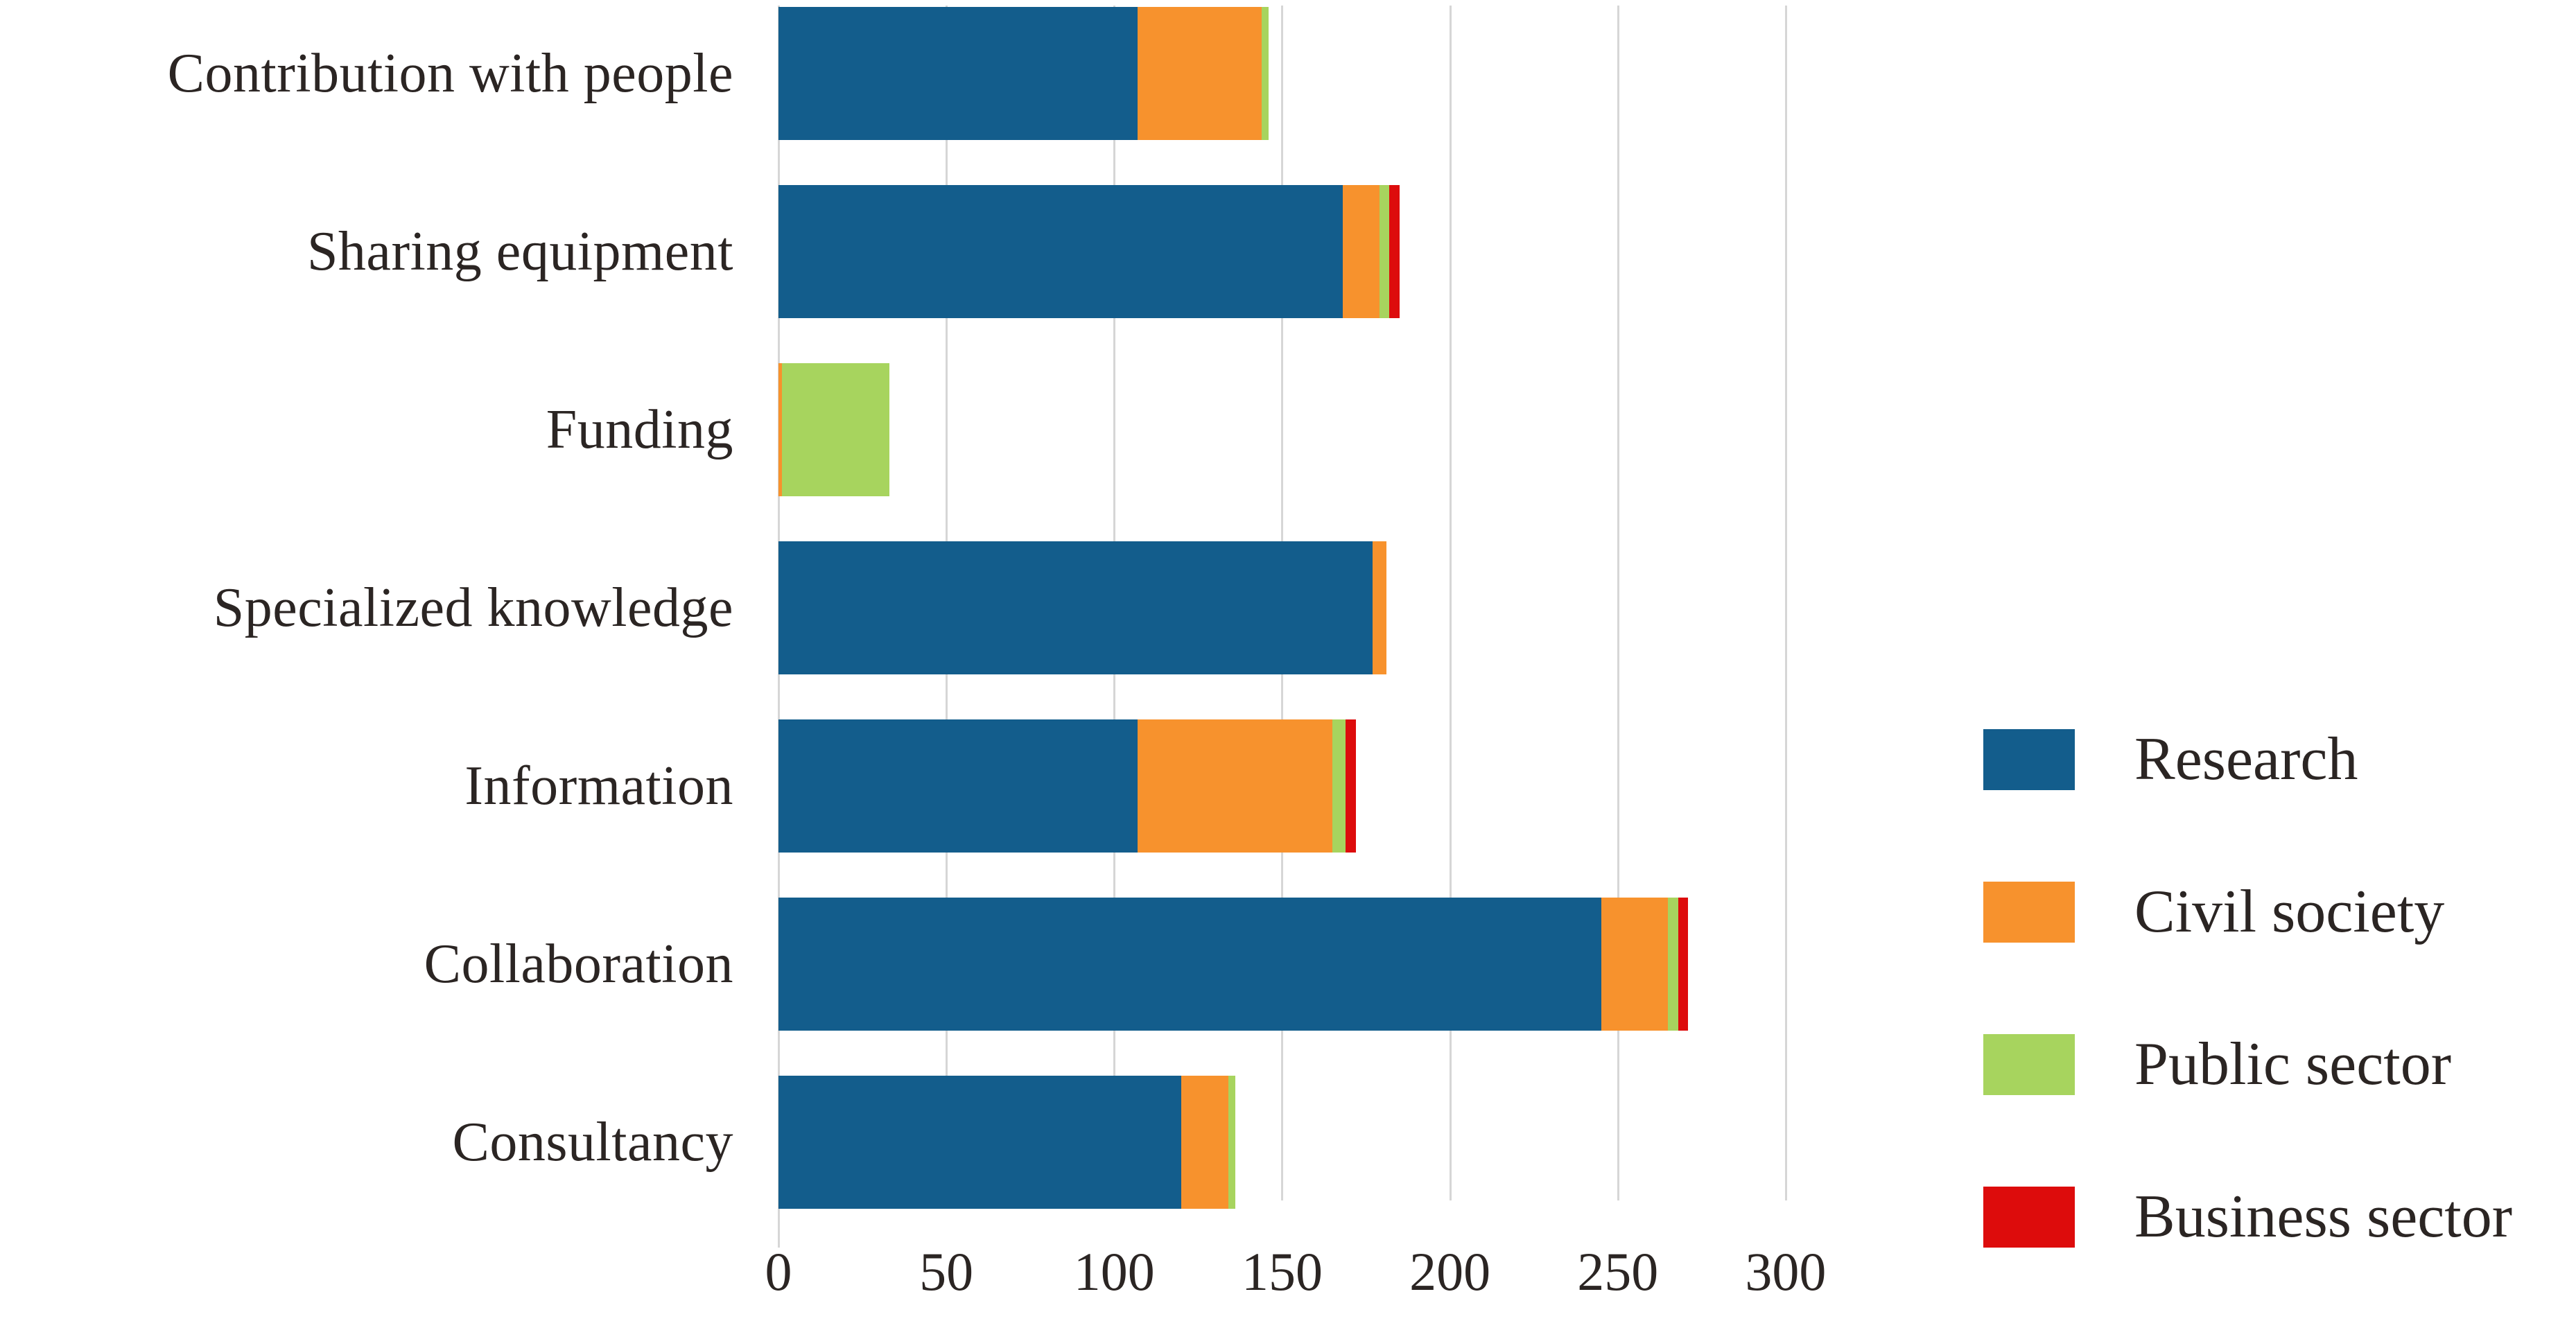 The width and height of the screenshot is (2576, 1337). I want to click on x-tick-label: 100, so click(1114, 1271).